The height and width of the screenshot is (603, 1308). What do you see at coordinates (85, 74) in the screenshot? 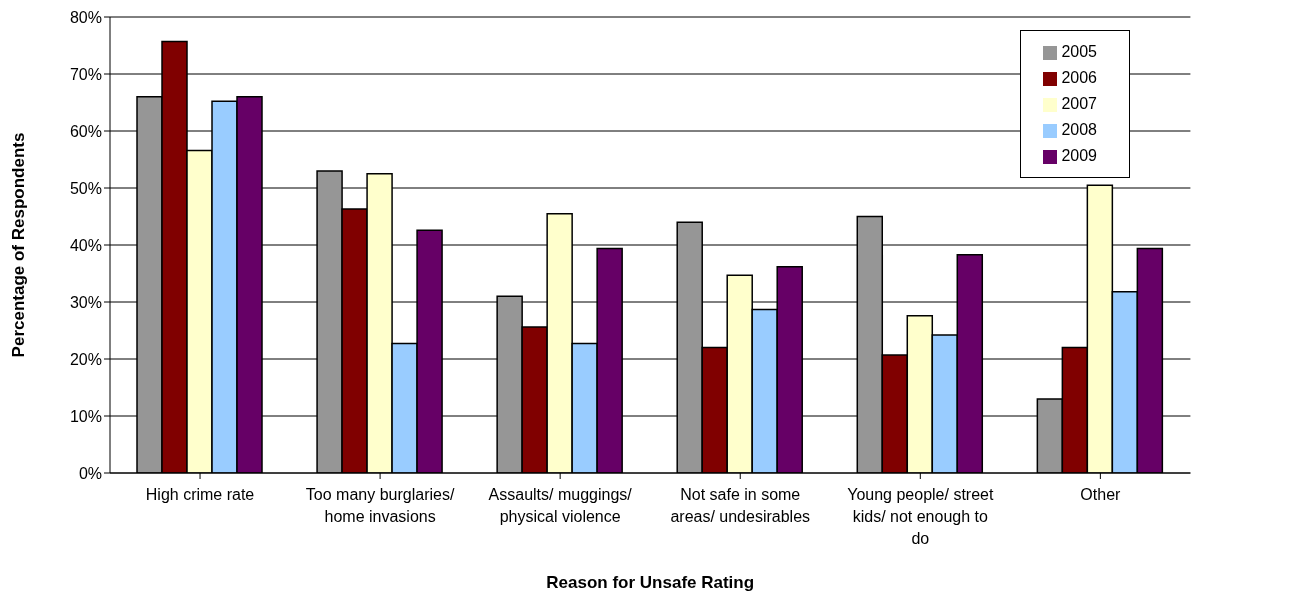
I see `y-tick-label: 70%` at bounding box center [85, 74].